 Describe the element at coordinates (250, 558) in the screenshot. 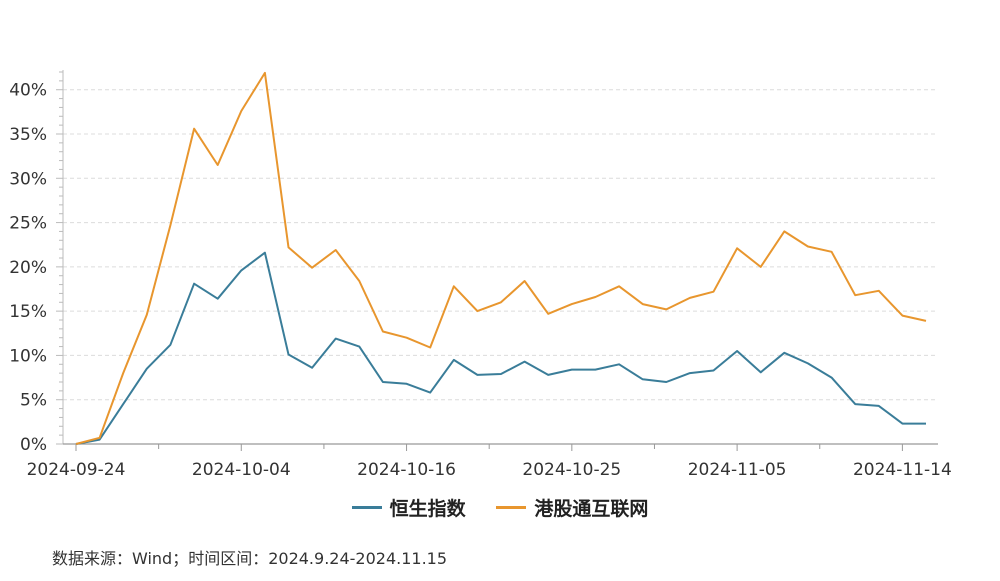

I see `source-note: 数据来源：Wind；时间区间：2024.9.24-2024.11.15` at that location.